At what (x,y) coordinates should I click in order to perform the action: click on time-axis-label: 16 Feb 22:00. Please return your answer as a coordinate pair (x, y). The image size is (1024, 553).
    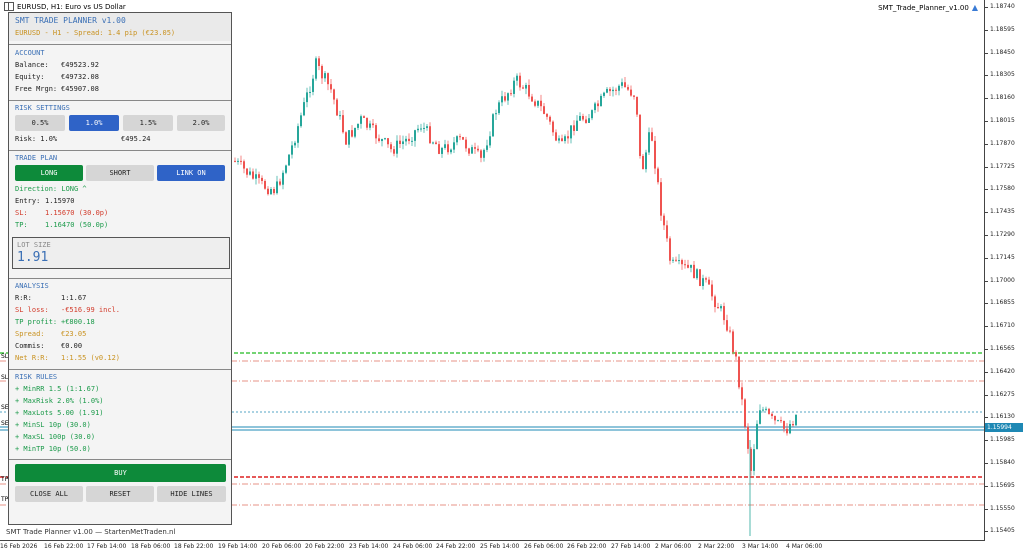
    Looking at the image, I should click on (64, 546).